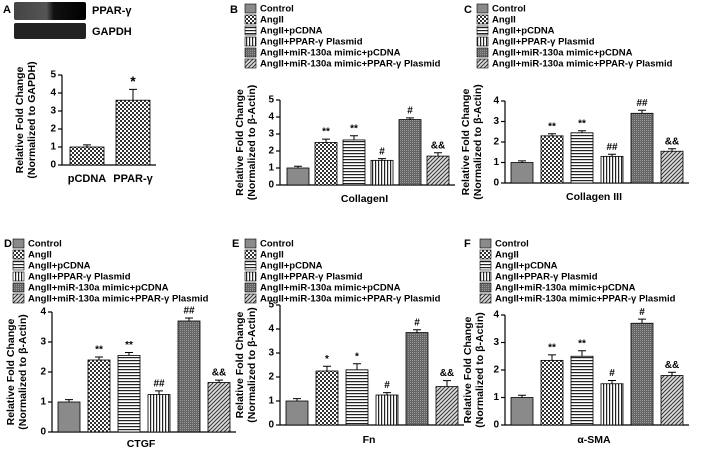 The height and width of the screenshot is (451, 709). I want to click on blot-label: PPAR-γ, so click(112, 11).